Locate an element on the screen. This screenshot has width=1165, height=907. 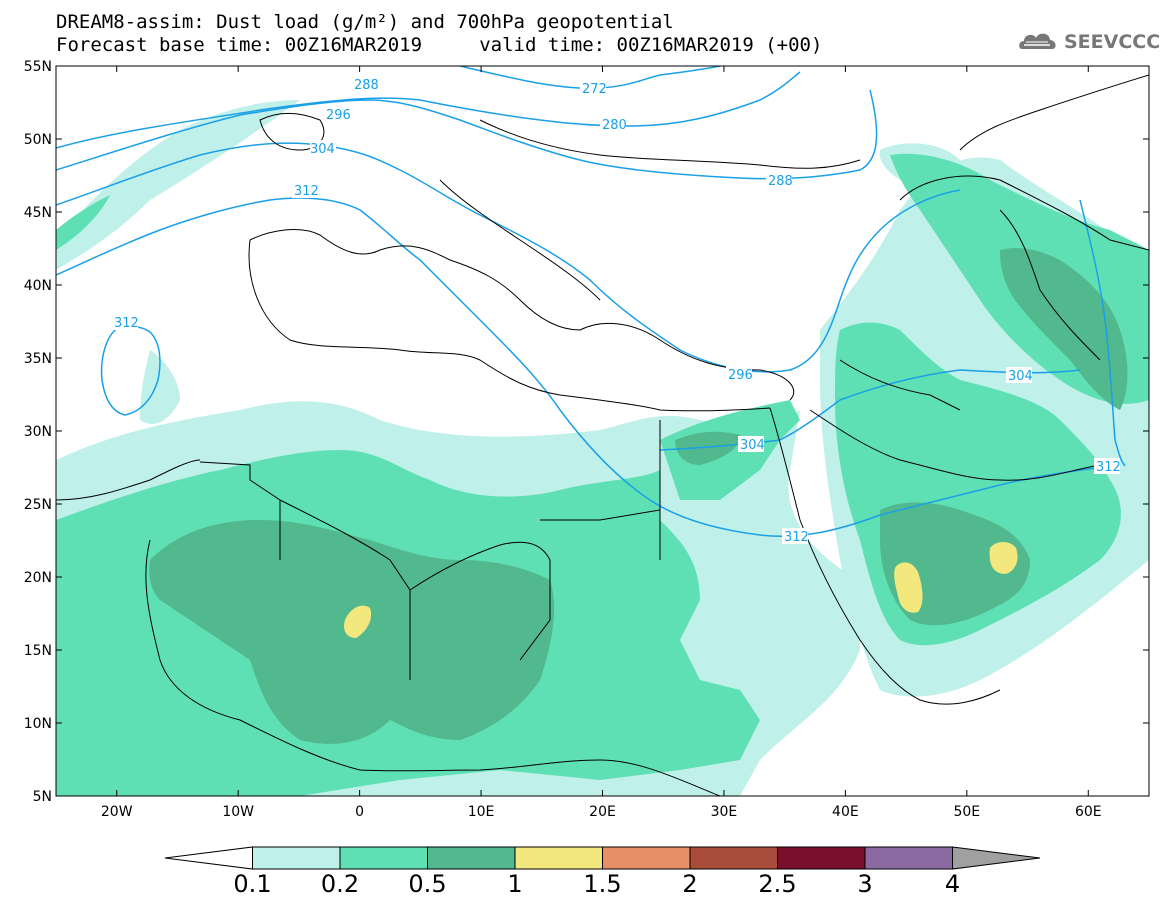
longitude-label: 0 is located at coordinates (359, 812).